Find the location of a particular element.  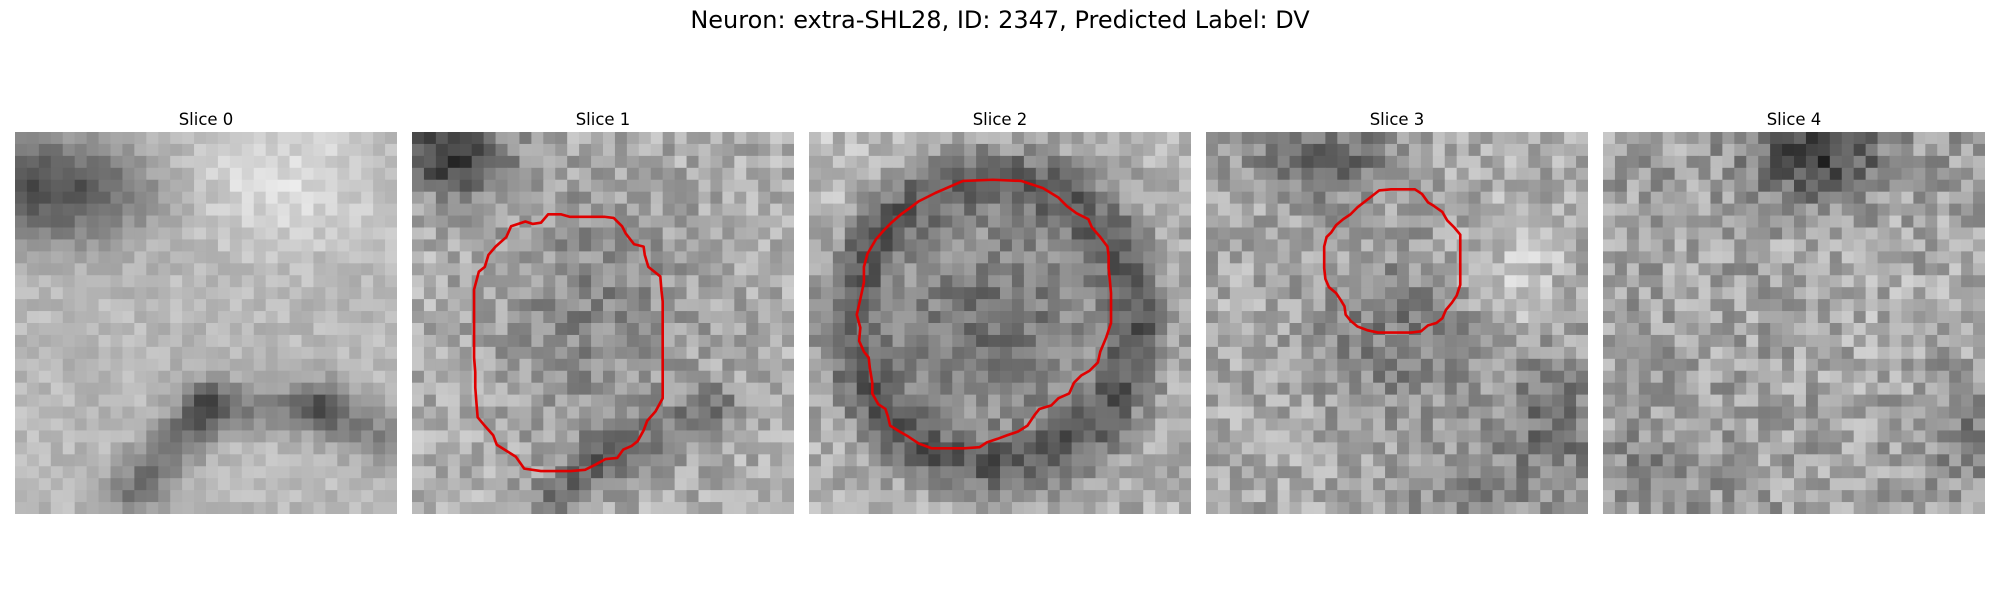

slice-panel-1: Slice 1 is located at coordinates (603, 311).